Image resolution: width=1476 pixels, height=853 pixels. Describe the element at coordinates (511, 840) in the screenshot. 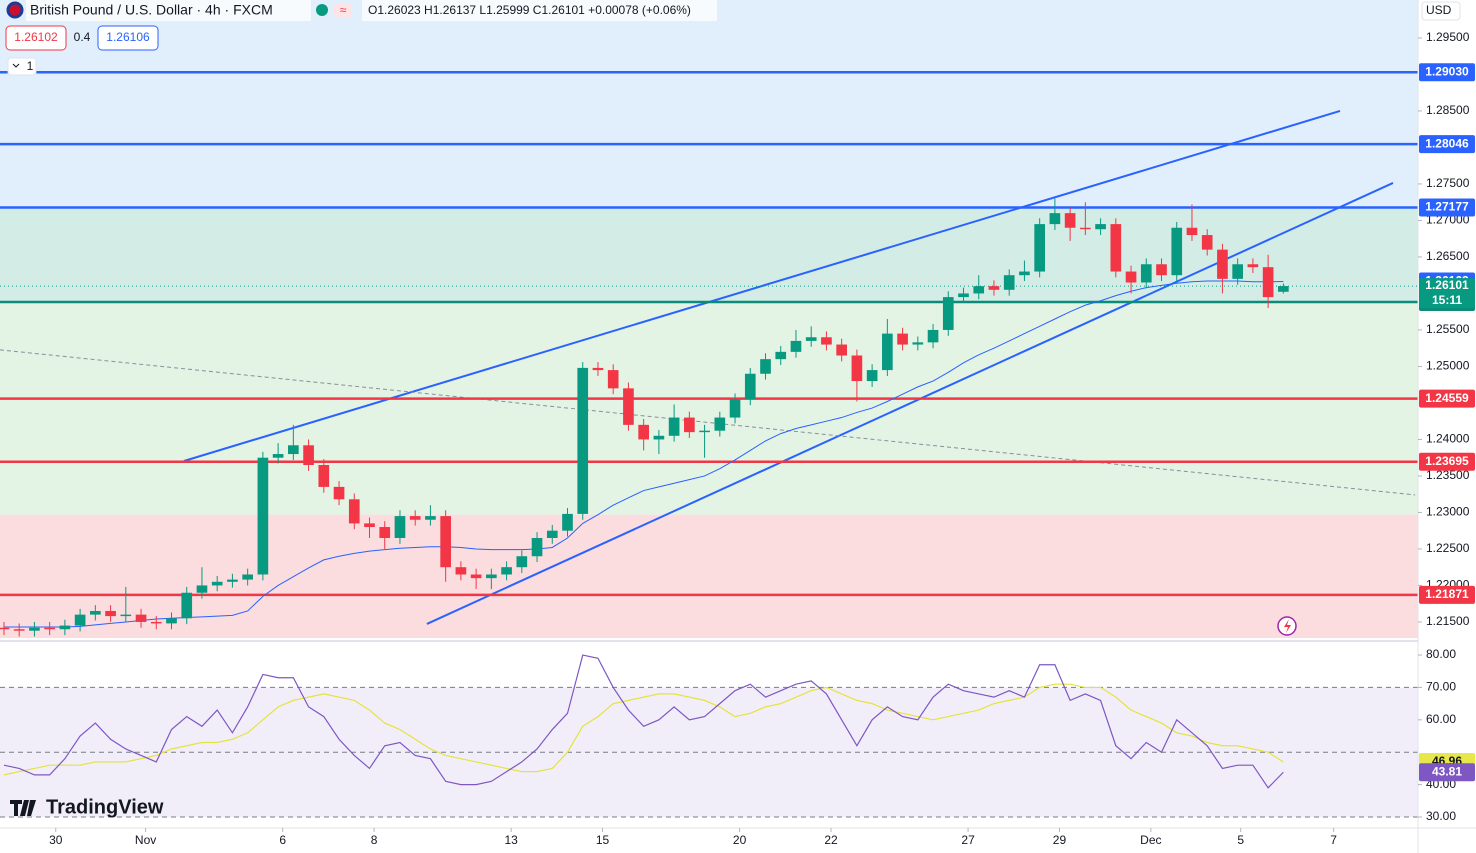

I see `x-tick-label: 13` at that location.